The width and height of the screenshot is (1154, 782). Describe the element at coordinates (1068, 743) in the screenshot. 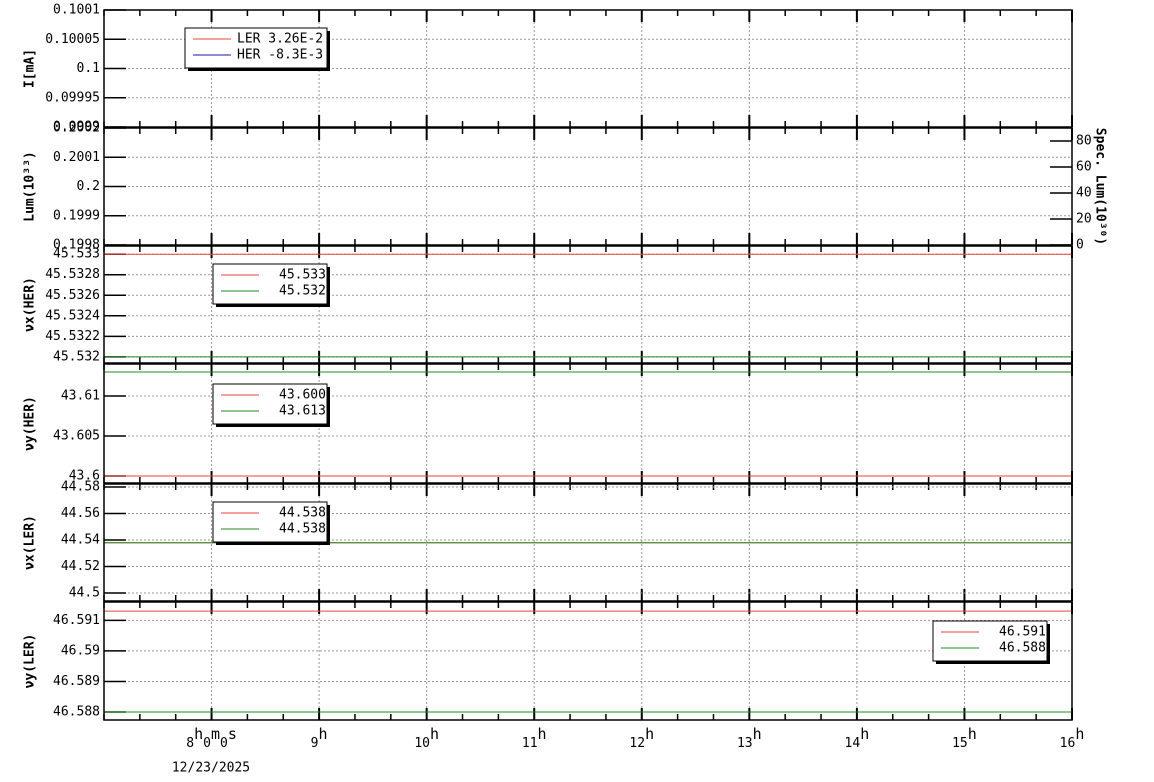

I see `x-tick-label-part: 16` at that location.